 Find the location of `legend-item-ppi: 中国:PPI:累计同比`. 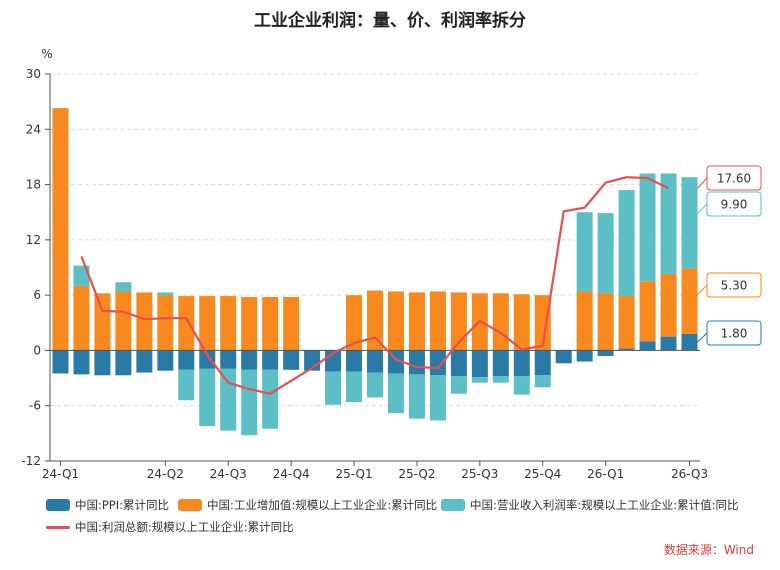

legend-item-ppi: 中国:PPI:累计同比 is located at coordinates (107, 505).